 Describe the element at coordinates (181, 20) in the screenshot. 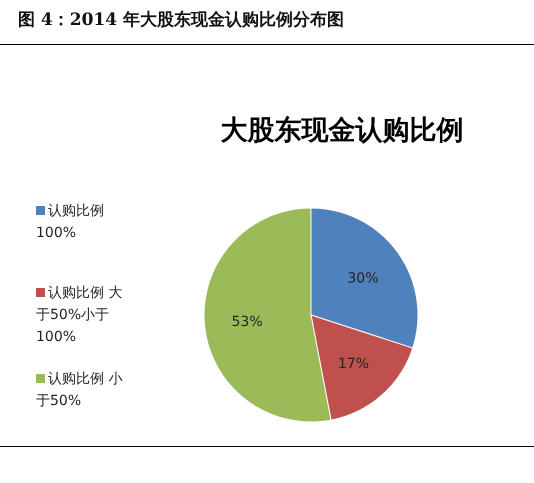

I see `chart-title: 图 4：2014 年大股东现金认购比例分布图` at that location.